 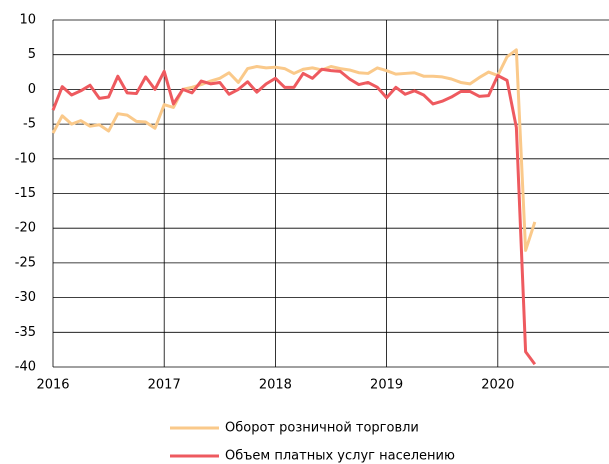 I want to click on y-tick-label: -35, so click(x=25, y=332).